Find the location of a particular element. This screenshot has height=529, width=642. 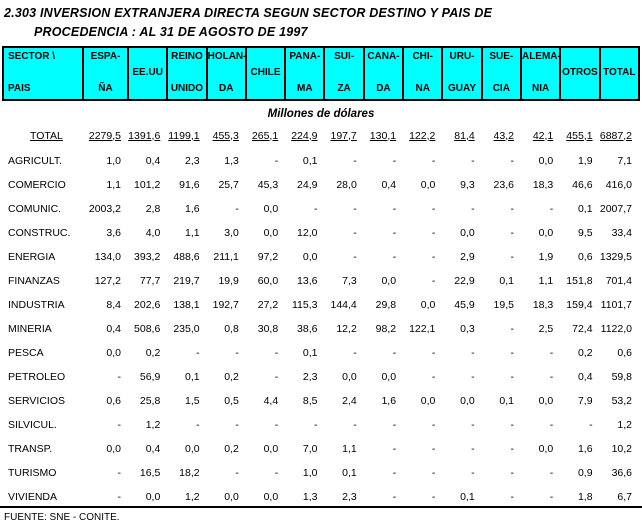

table-cell: 1,6 is located at coordinates (389, 401).